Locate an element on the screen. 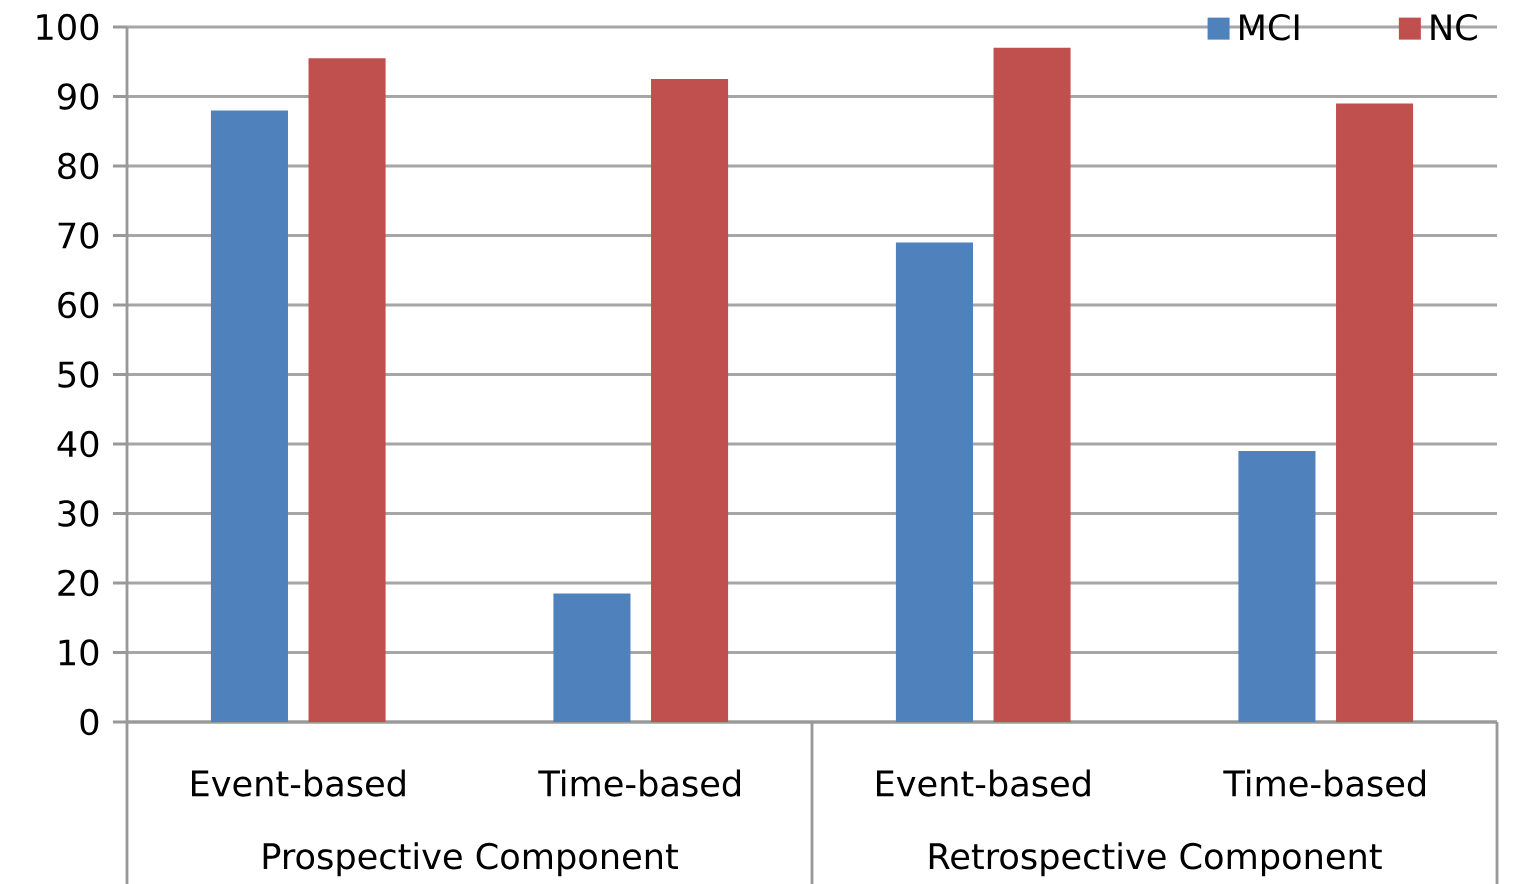 This screenshot has height=884, width=1515. y-tick-label: 0 is located at coordinates (89, 722).